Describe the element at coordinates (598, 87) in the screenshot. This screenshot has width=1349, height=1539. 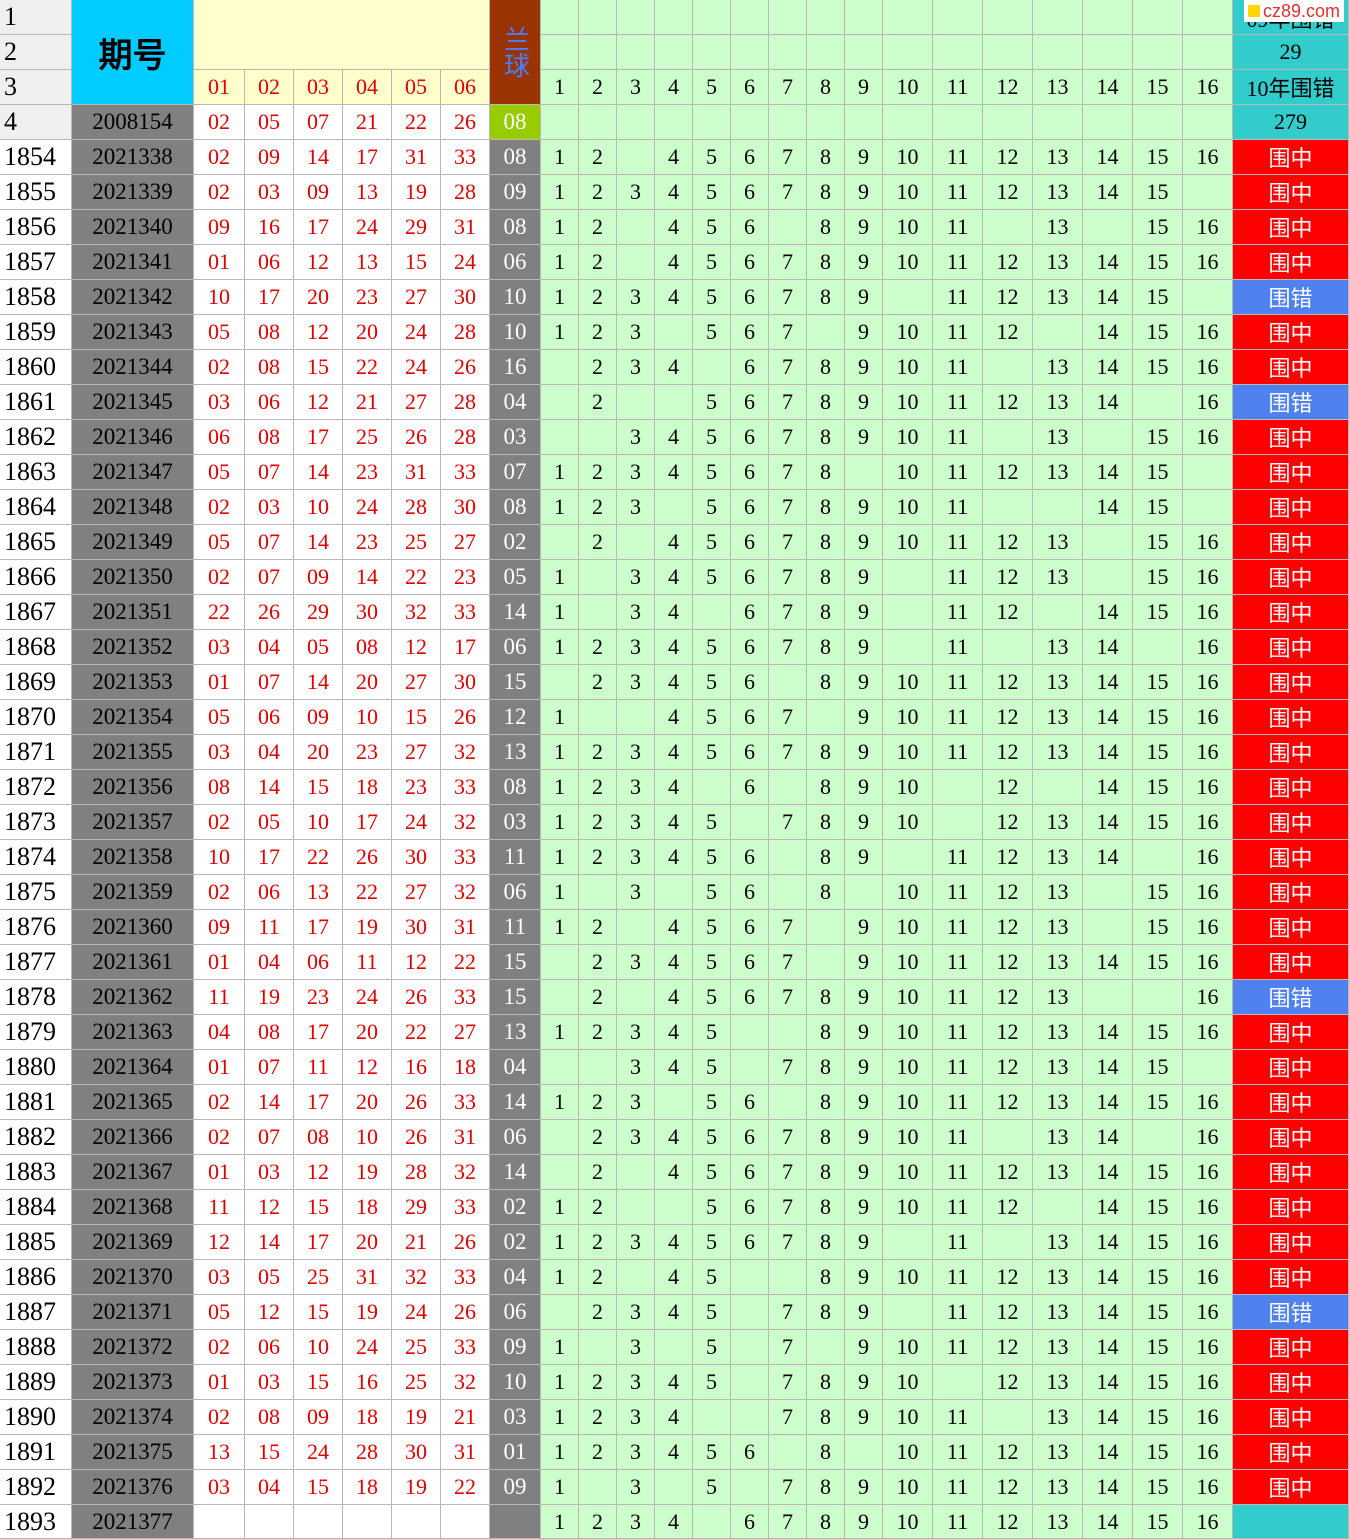
I see `hit-col-header: 2` at that location.